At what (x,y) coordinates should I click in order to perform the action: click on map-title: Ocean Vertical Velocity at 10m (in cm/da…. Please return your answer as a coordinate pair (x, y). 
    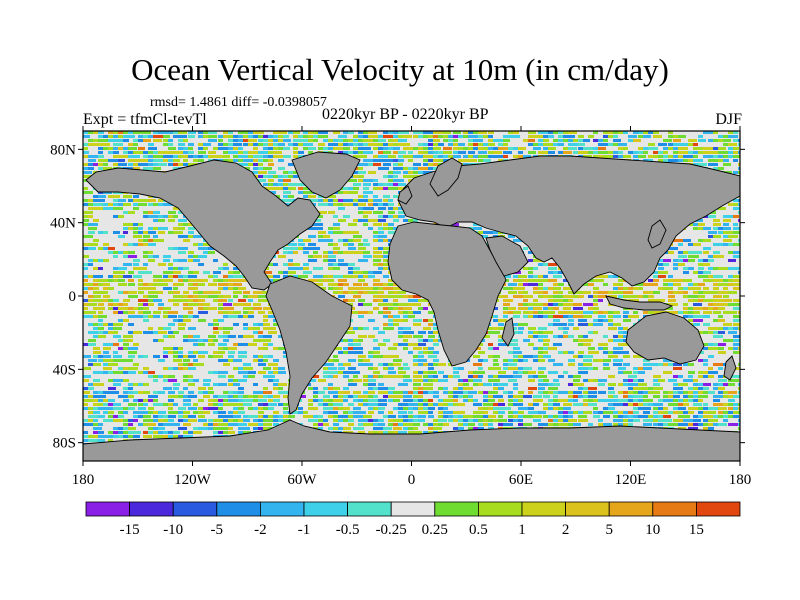
    Looking at the image, I should click on (400, 69).